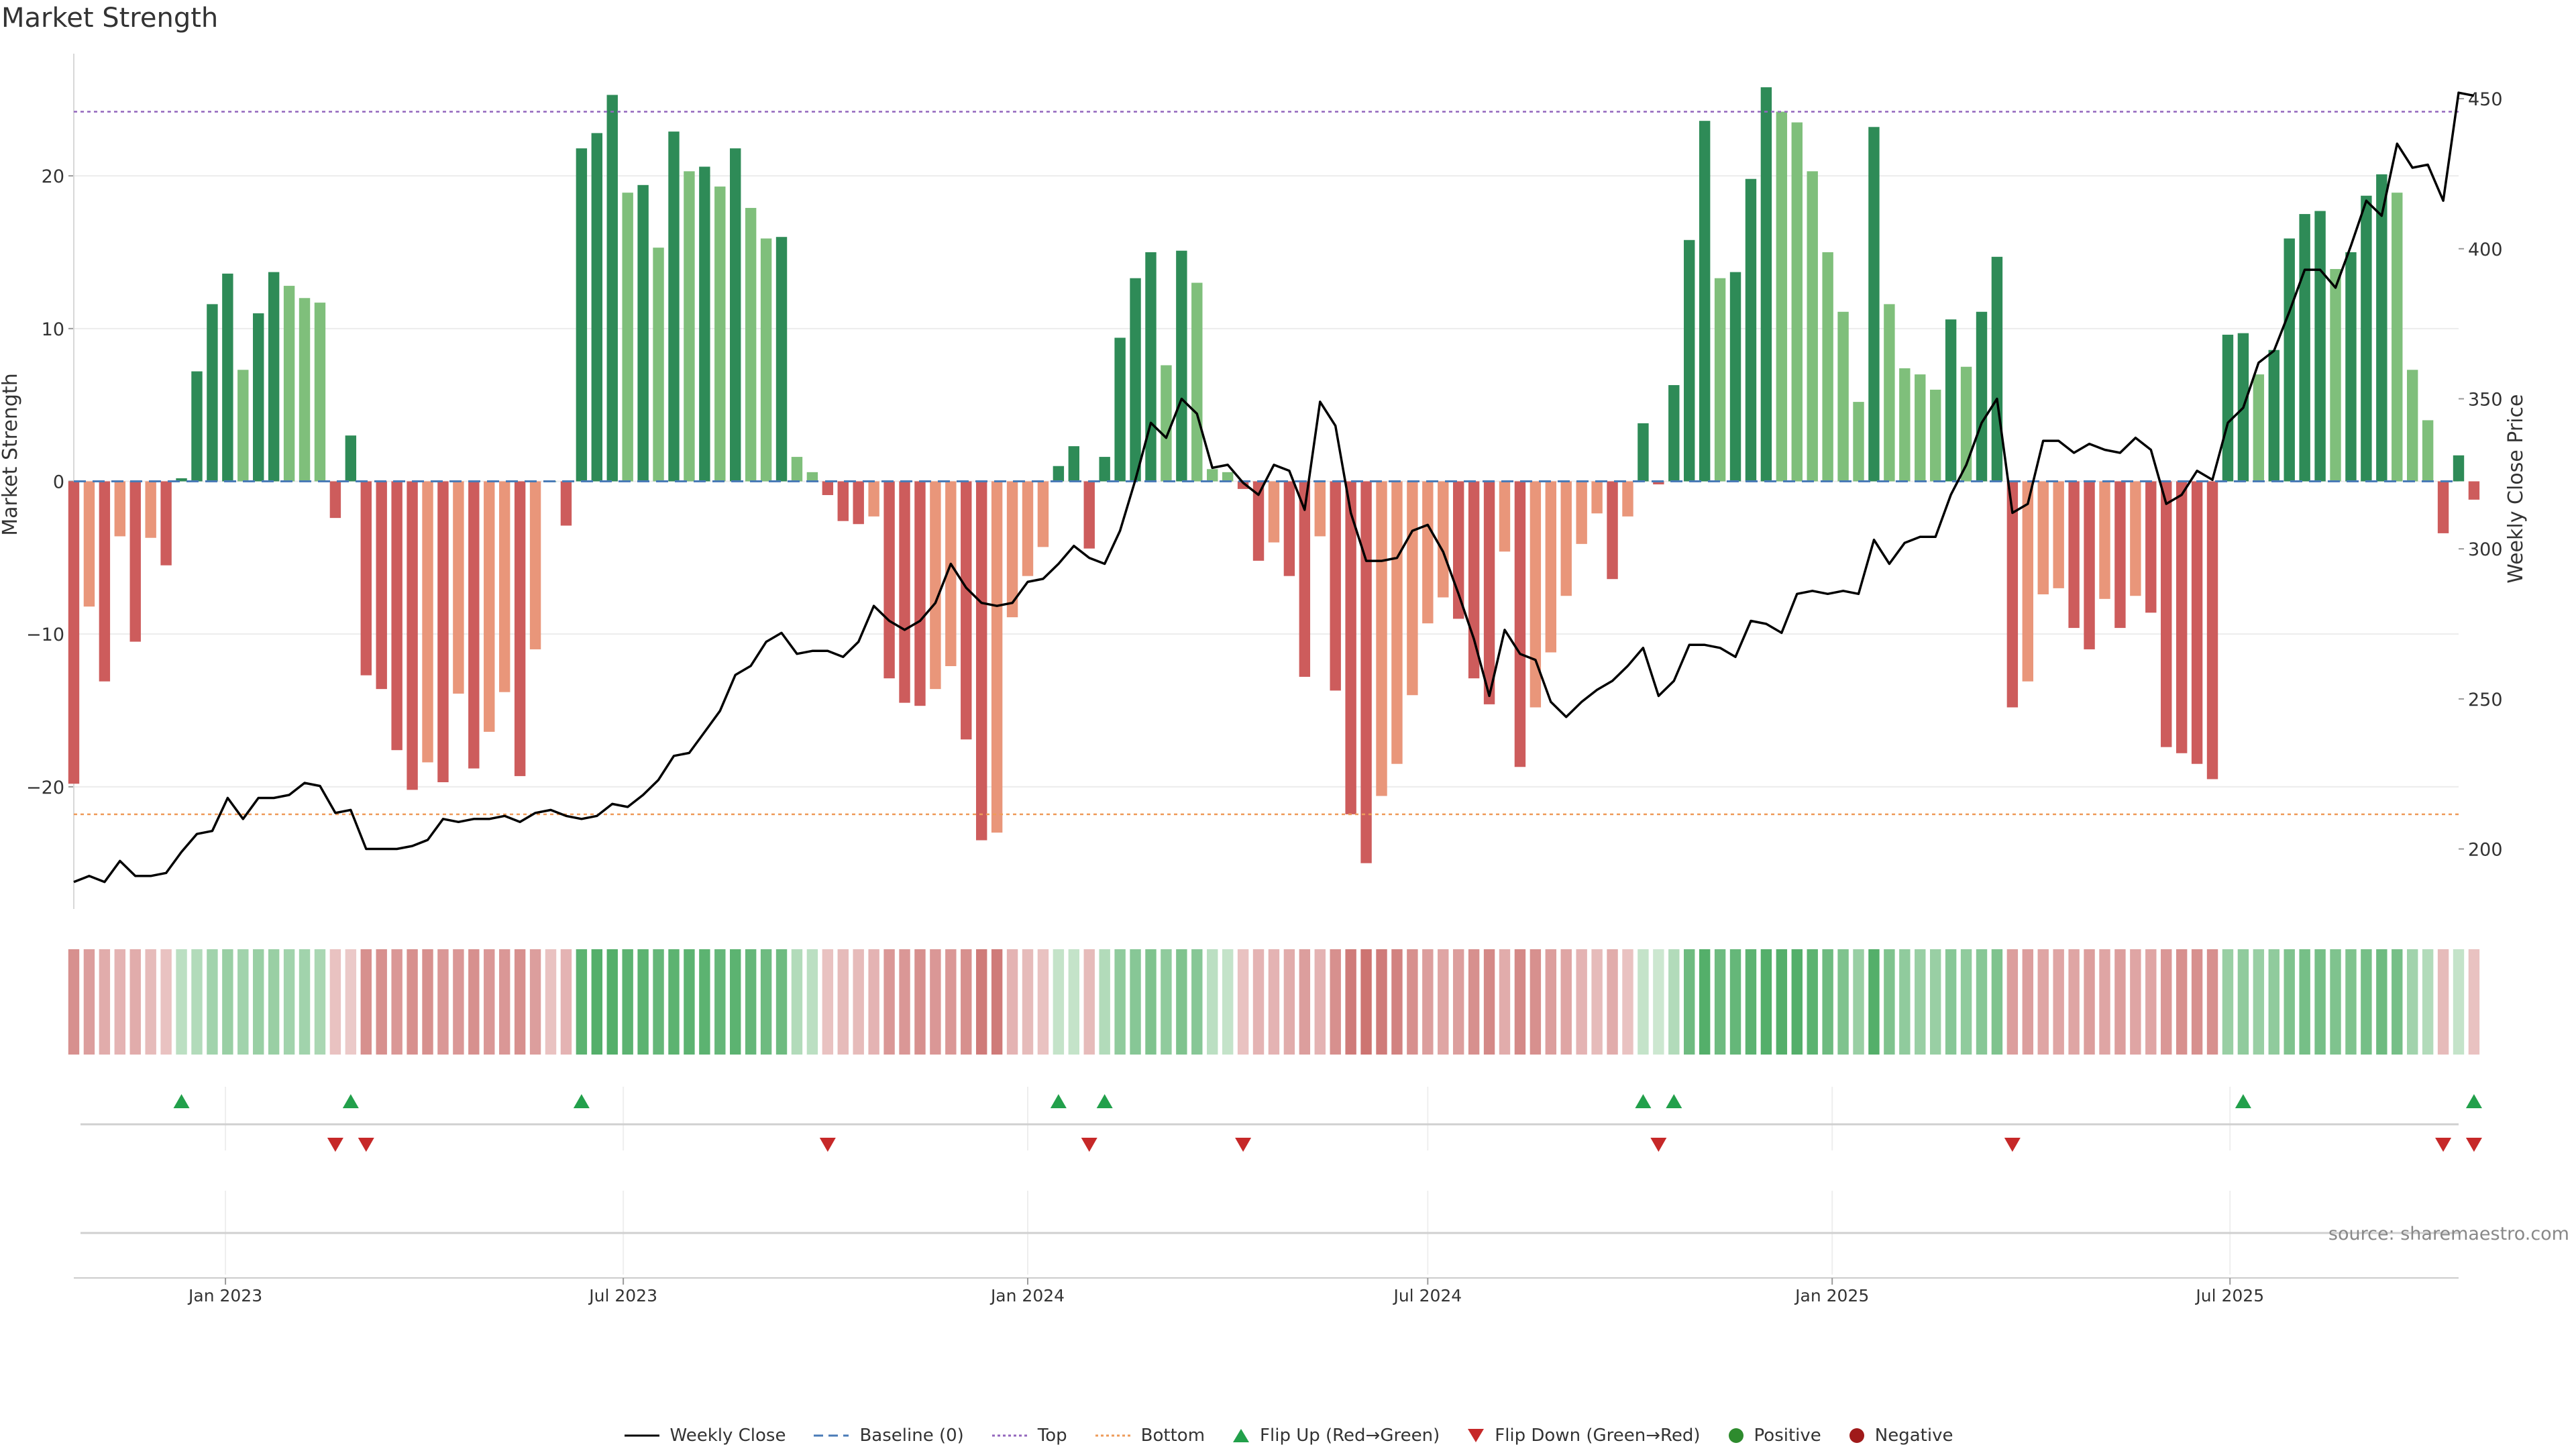 Image resolution: width=2576 pixels, height=1449 pixels. I want to click on legend-positive: Positive, so click(1774, 1436).